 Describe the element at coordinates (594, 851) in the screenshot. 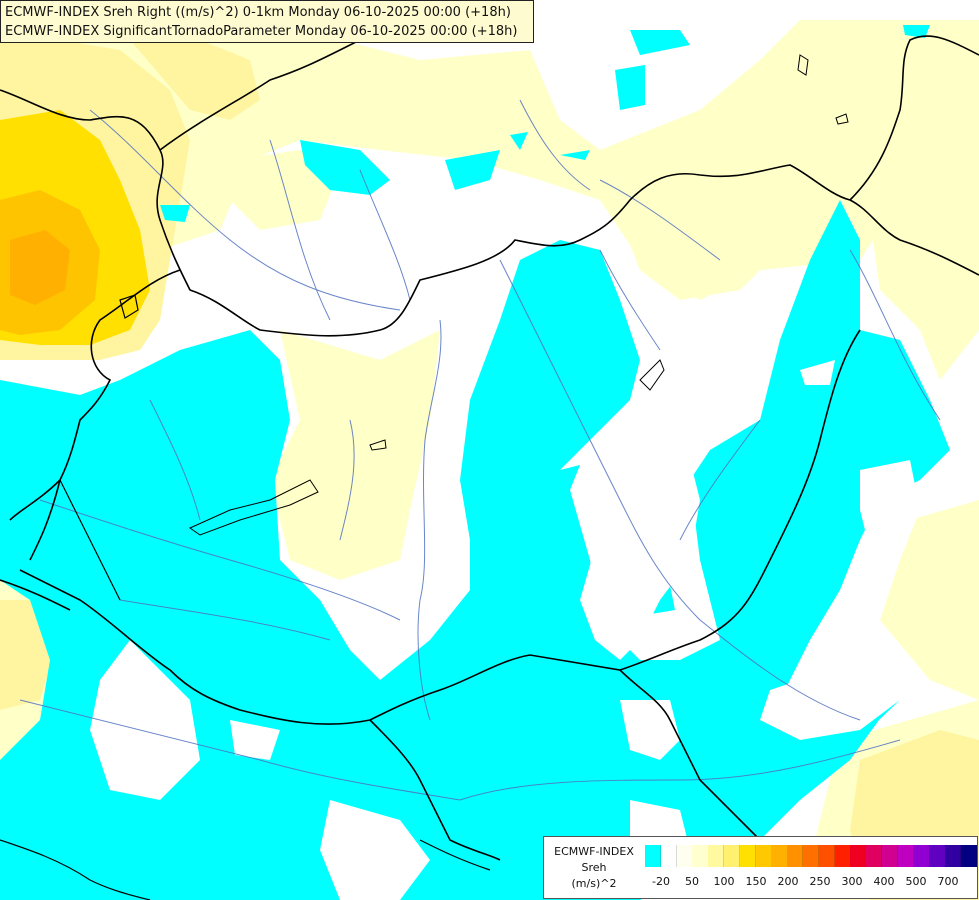

I see `legend-name: ECMWF-INDEX` at that location.